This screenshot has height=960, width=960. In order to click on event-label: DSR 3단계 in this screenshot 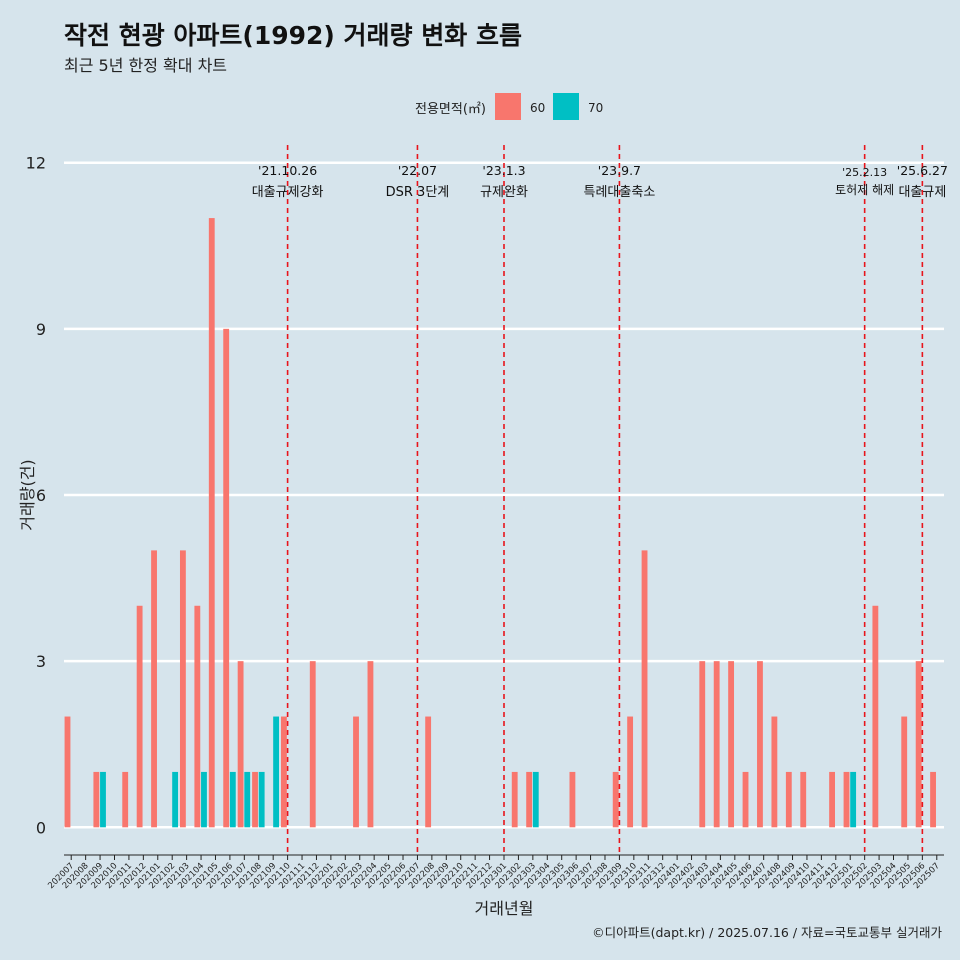, I will do `click(418, 192)`.